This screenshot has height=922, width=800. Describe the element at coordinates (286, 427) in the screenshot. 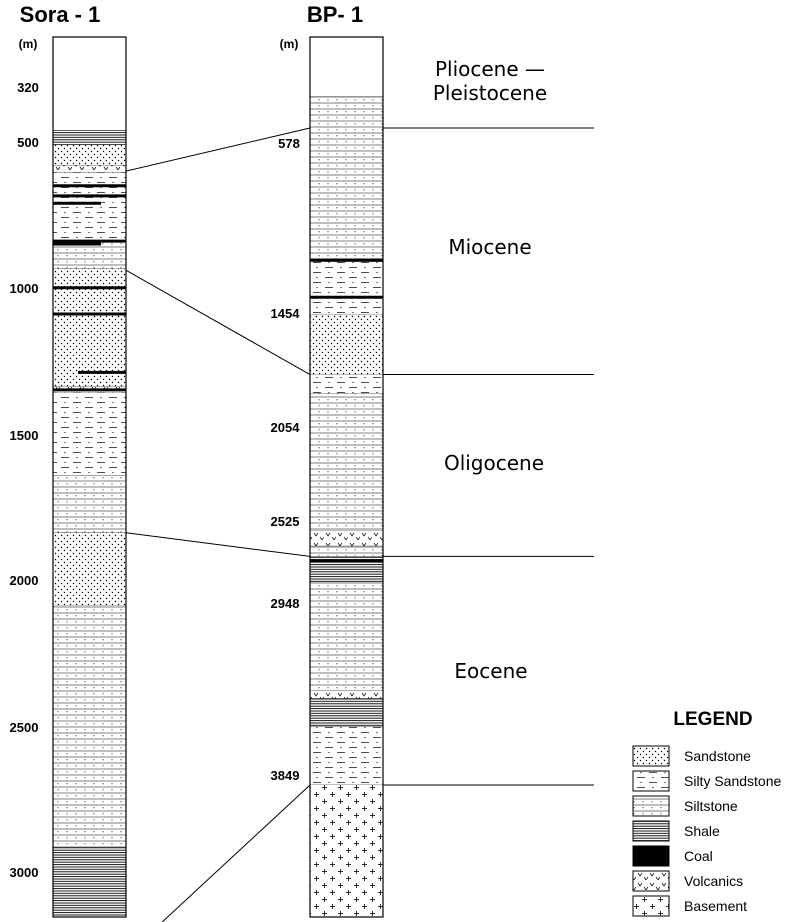

I see `depth-label: 2054` at that location.